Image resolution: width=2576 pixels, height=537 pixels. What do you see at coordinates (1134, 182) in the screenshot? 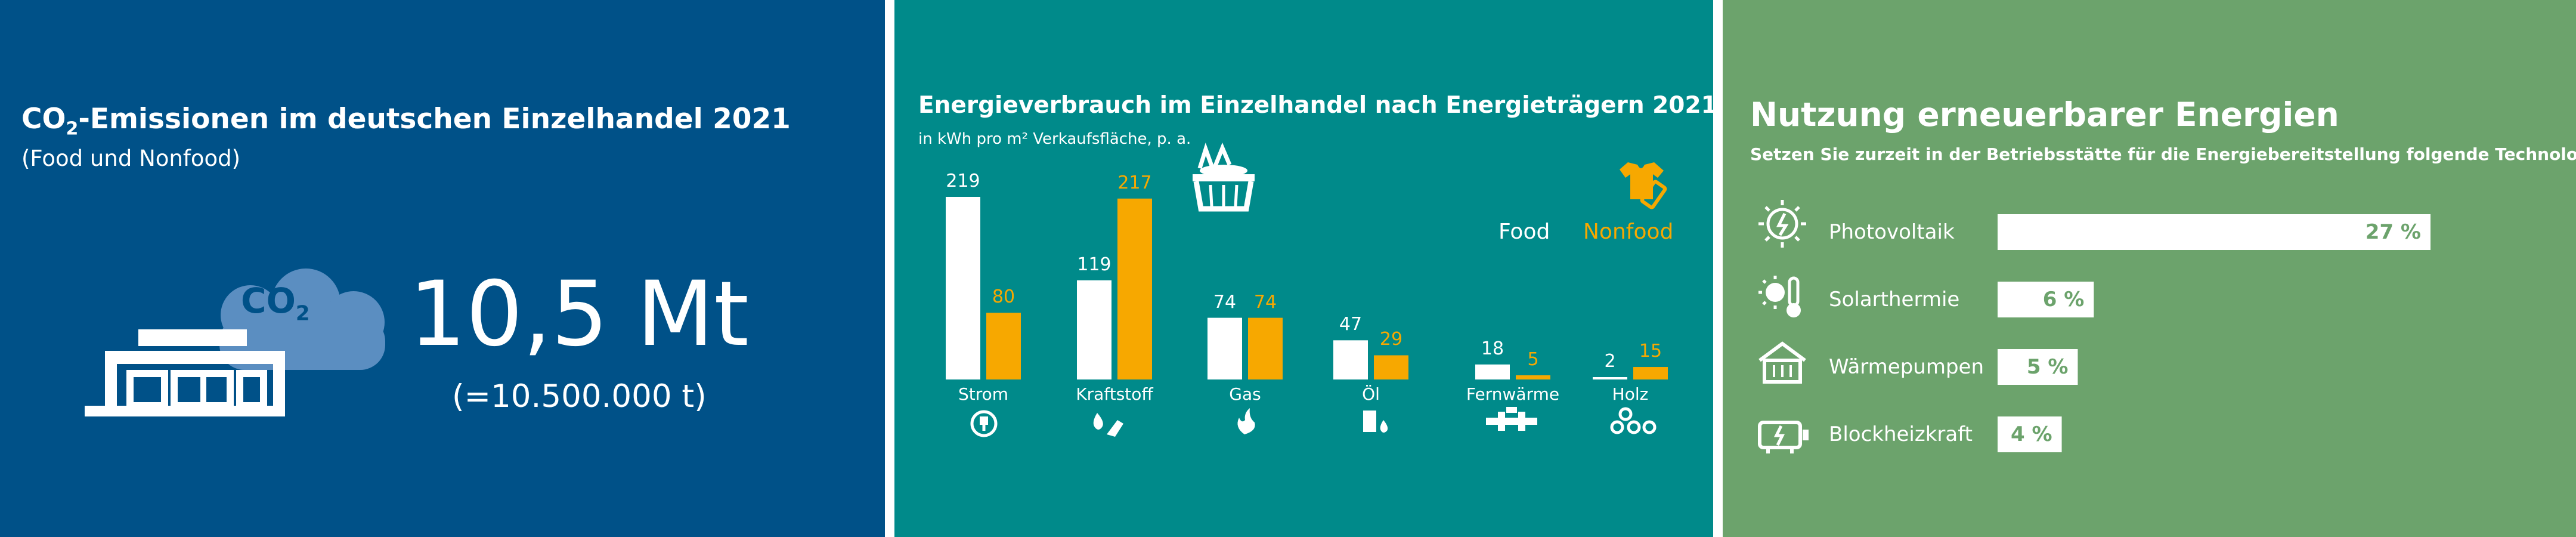
I see `bar-value-label: 217` at bounding box center [1134, 182].